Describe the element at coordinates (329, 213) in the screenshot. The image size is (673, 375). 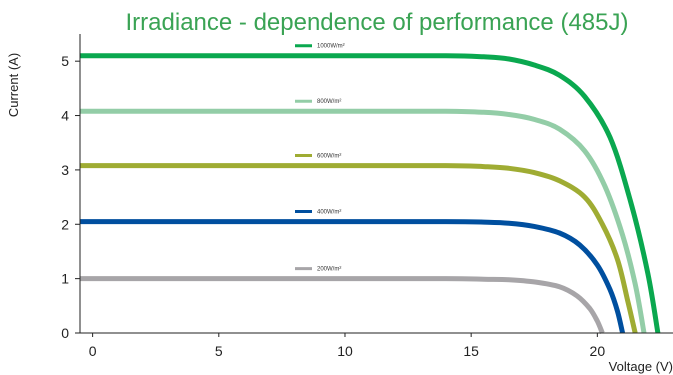
I see `legend-label-3: 400W/m²` at that location.